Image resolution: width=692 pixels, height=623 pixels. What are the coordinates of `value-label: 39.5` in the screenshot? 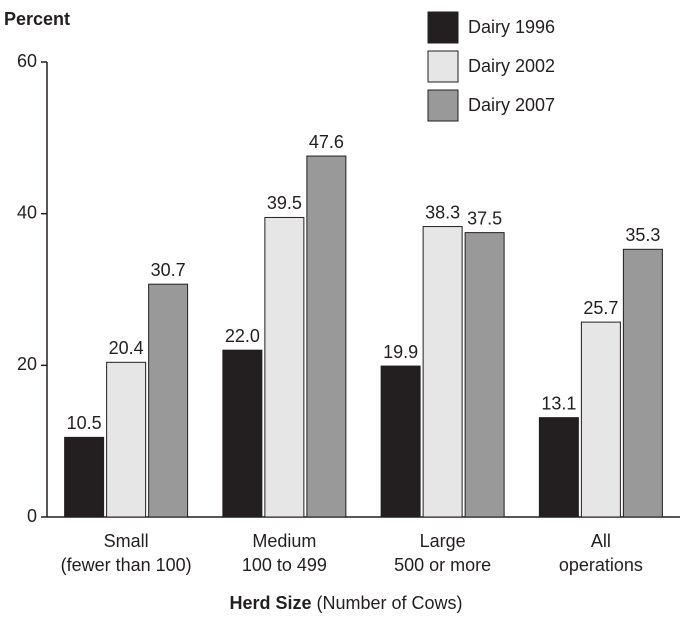 It's located at (284, 203).